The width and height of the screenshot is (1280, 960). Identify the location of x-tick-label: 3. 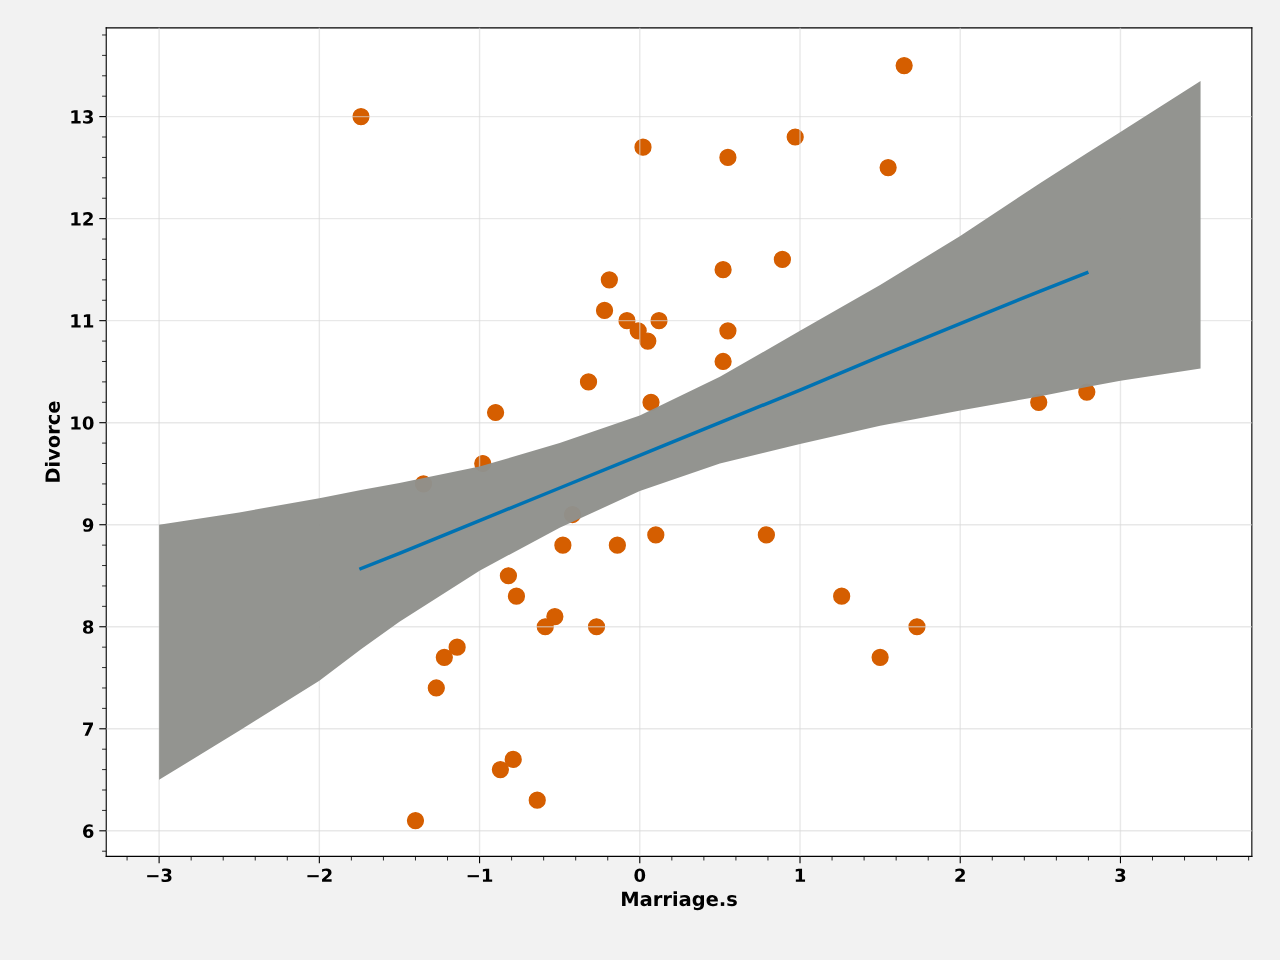
(1120, 875).